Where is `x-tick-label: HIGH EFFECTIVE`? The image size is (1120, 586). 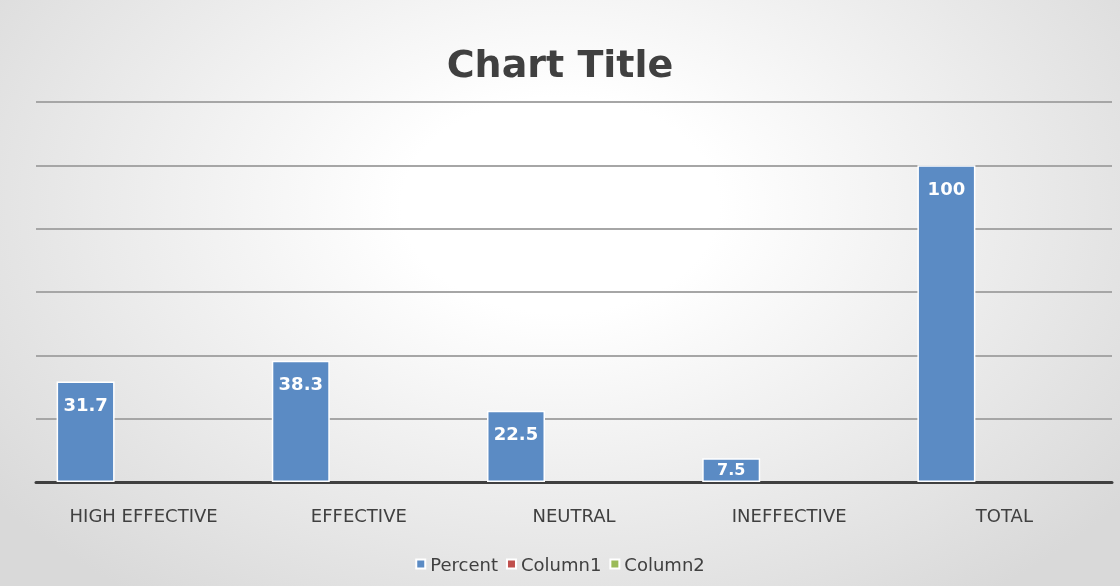 x-tick-label: HIGH EFFECTIVE is located at coordinates (143, 515).